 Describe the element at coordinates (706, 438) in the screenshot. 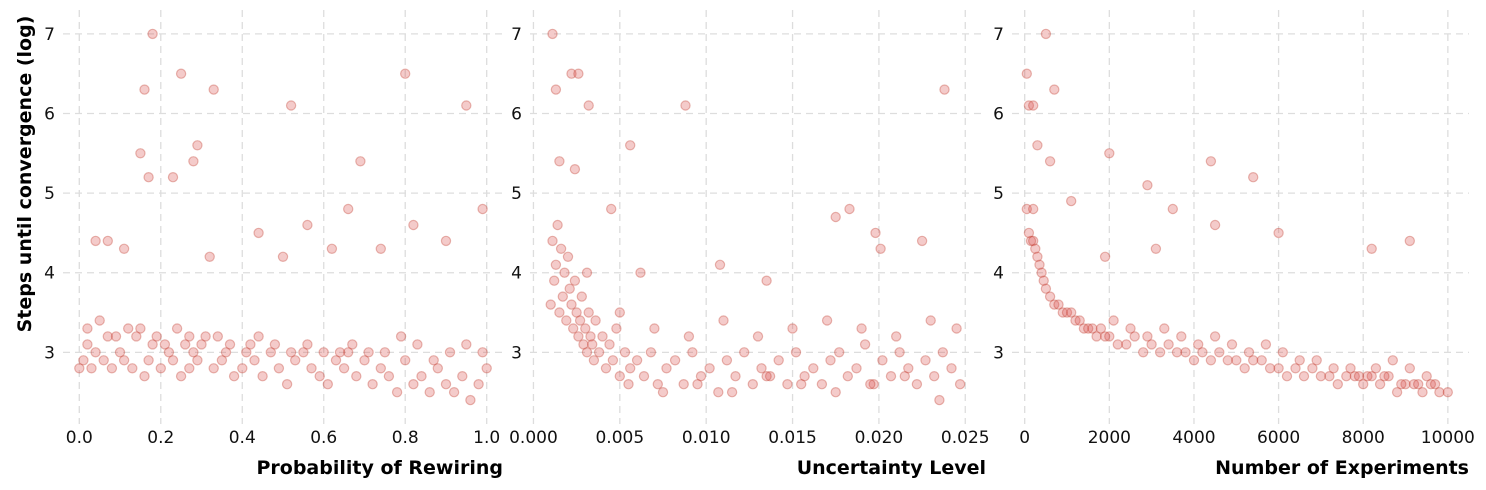

I see `x-tick-label: 0.010` at that location.